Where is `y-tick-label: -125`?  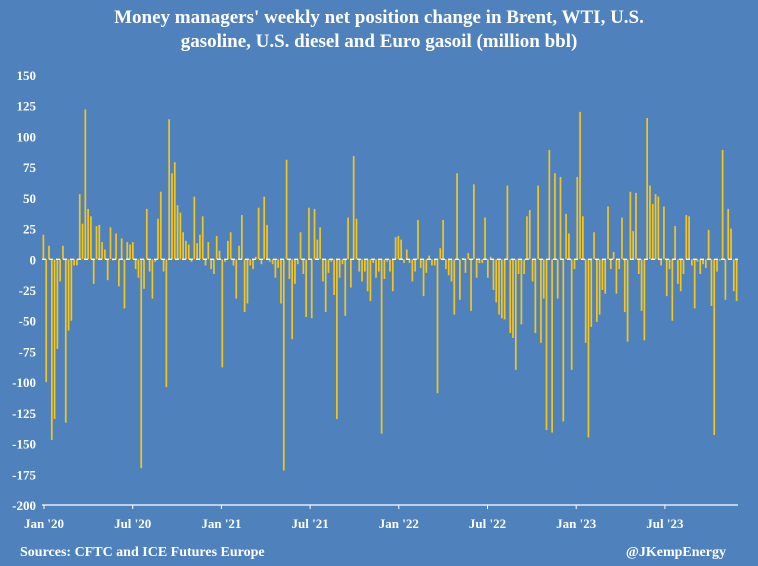
y-tick-label: -125 is located at coordinates (24, 413).